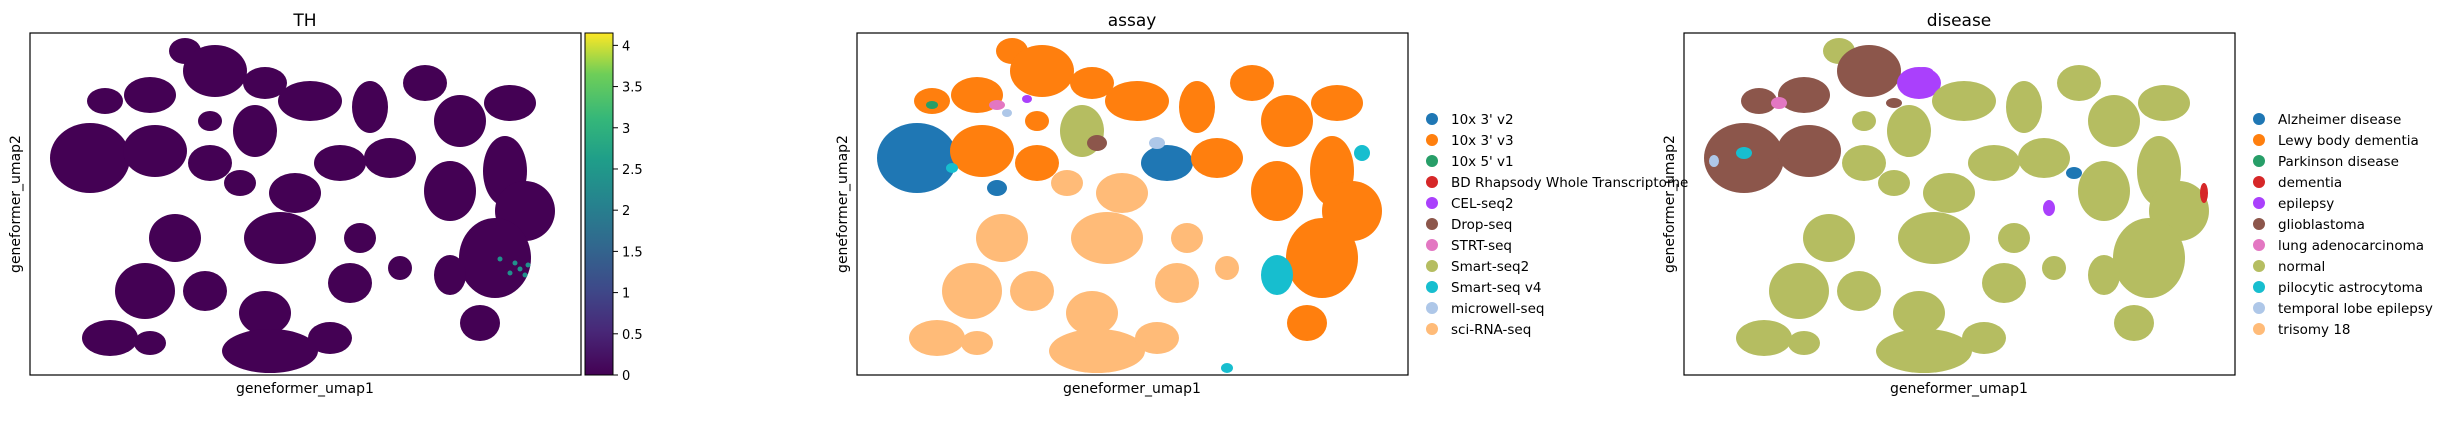 The height and width of the screenshot is (446, 2448). What do you see at coordinates (632, 335) in the screenshot?
I see `colorbar-tick-label: 0.5` at bounding box center [632, 335].